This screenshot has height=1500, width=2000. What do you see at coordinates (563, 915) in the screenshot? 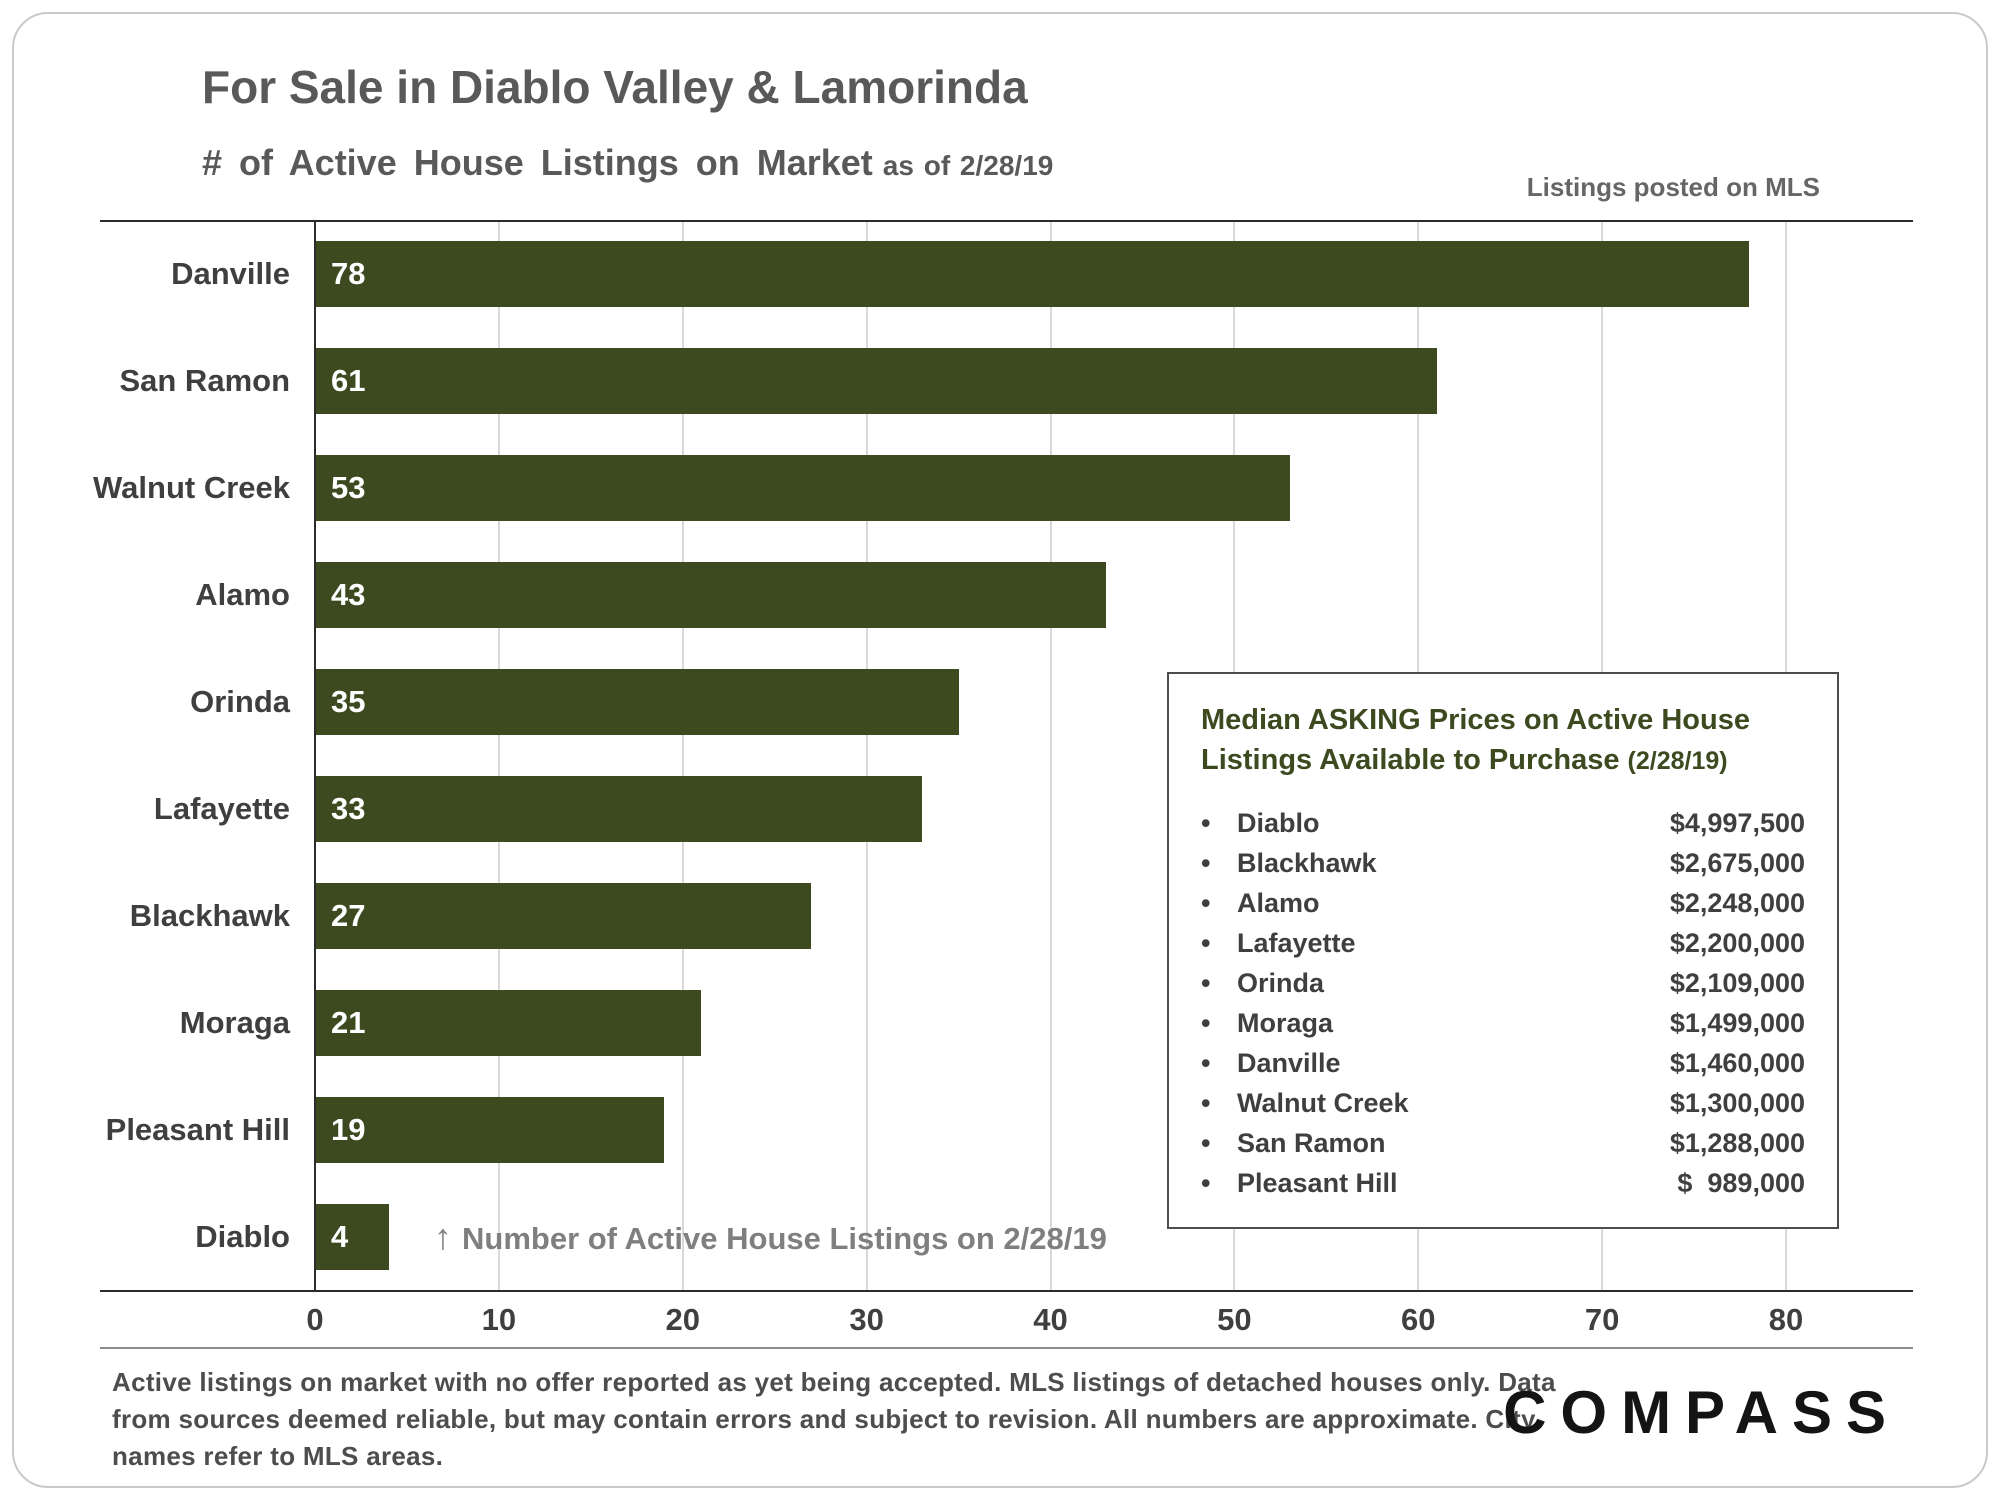
I see `bar: 27` at bounding box center [563, 915].